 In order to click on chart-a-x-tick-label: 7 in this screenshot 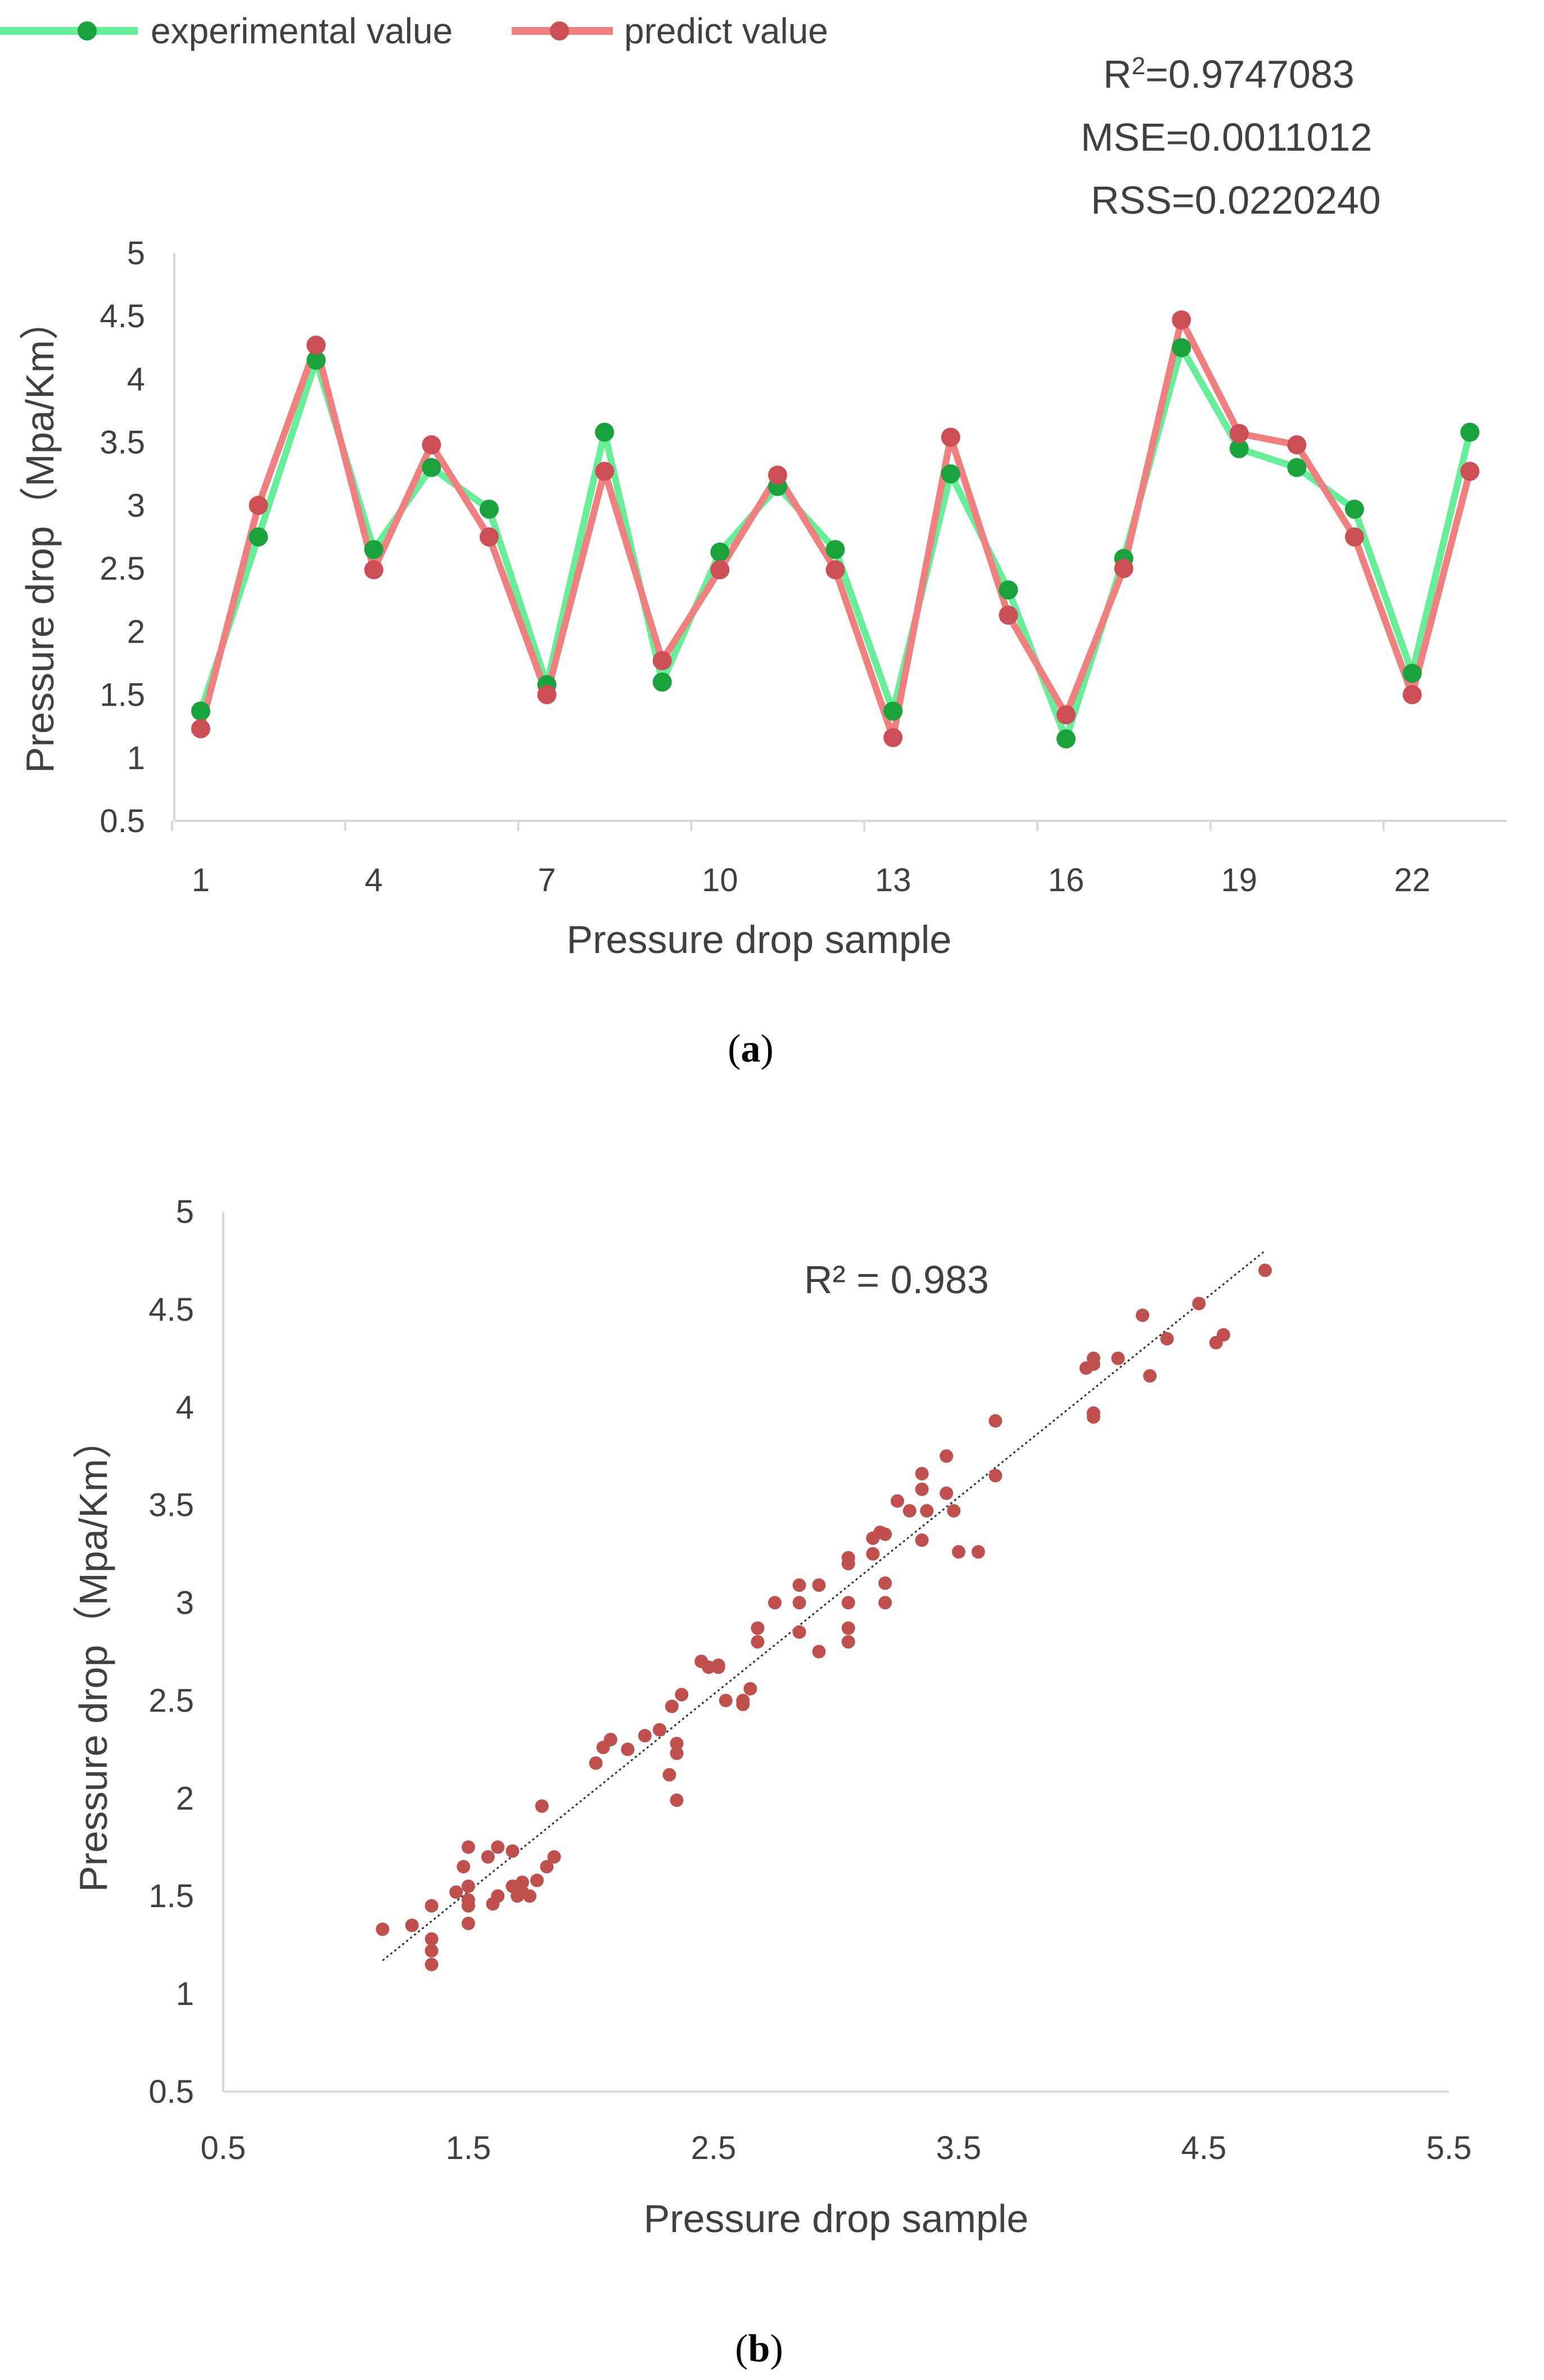, I will do `click(547, 880)`.